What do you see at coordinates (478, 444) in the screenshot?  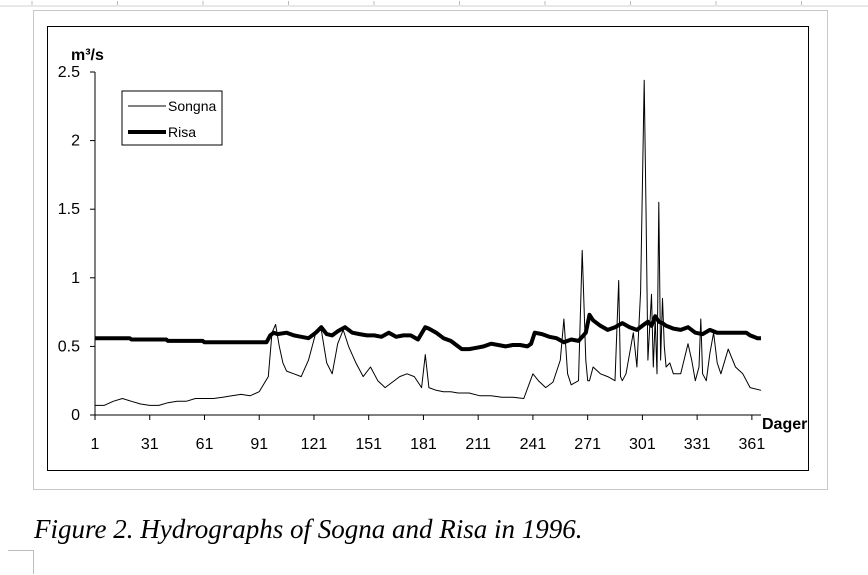 I see `x-tick-label: 211` at bounding box center [478, 444].